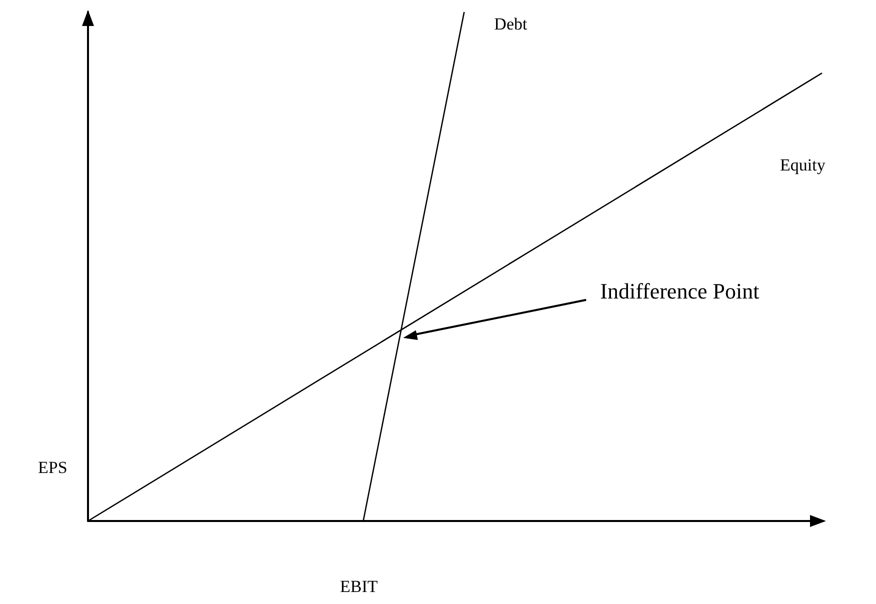  I want to click on x-axis-title: EBIT, so click(359, 586).